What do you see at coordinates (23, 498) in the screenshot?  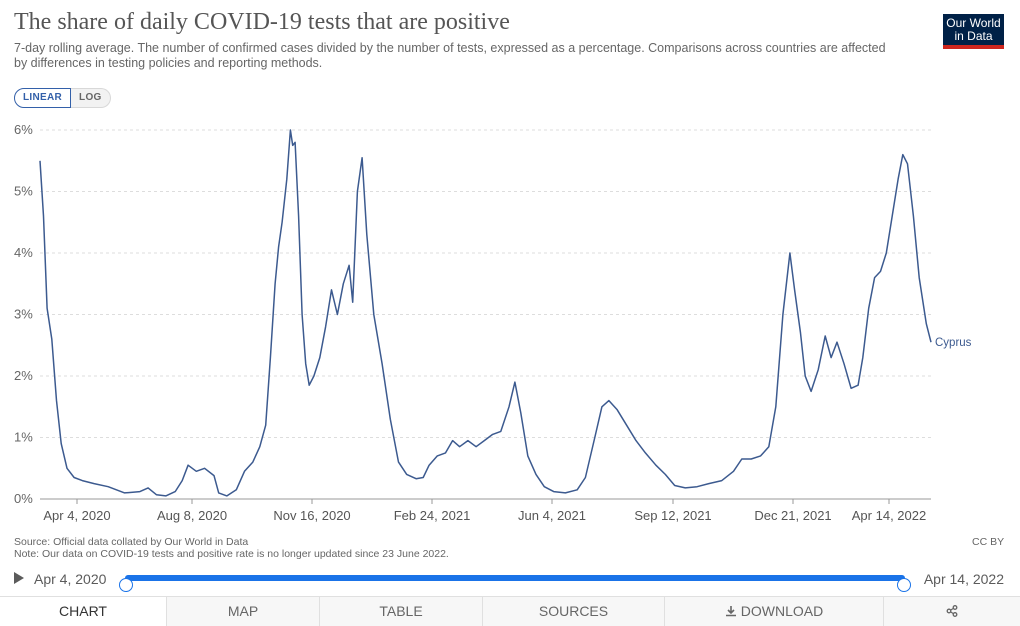 I see `y-tick-label: 0%` at bounding box center [23, 498].